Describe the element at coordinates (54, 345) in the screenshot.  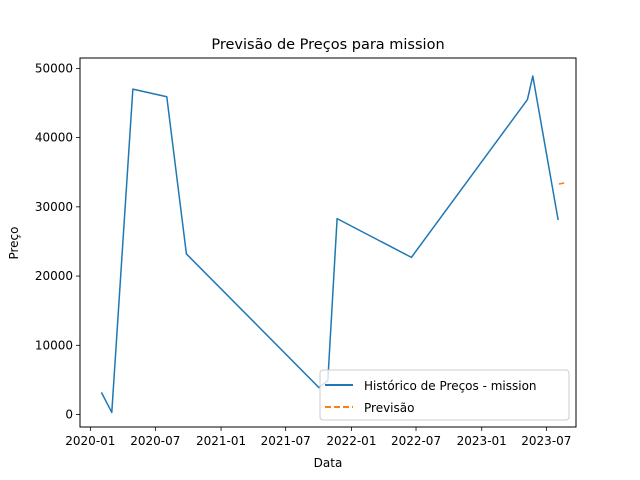
I see `y-tick-label-1: 10000` at that location.